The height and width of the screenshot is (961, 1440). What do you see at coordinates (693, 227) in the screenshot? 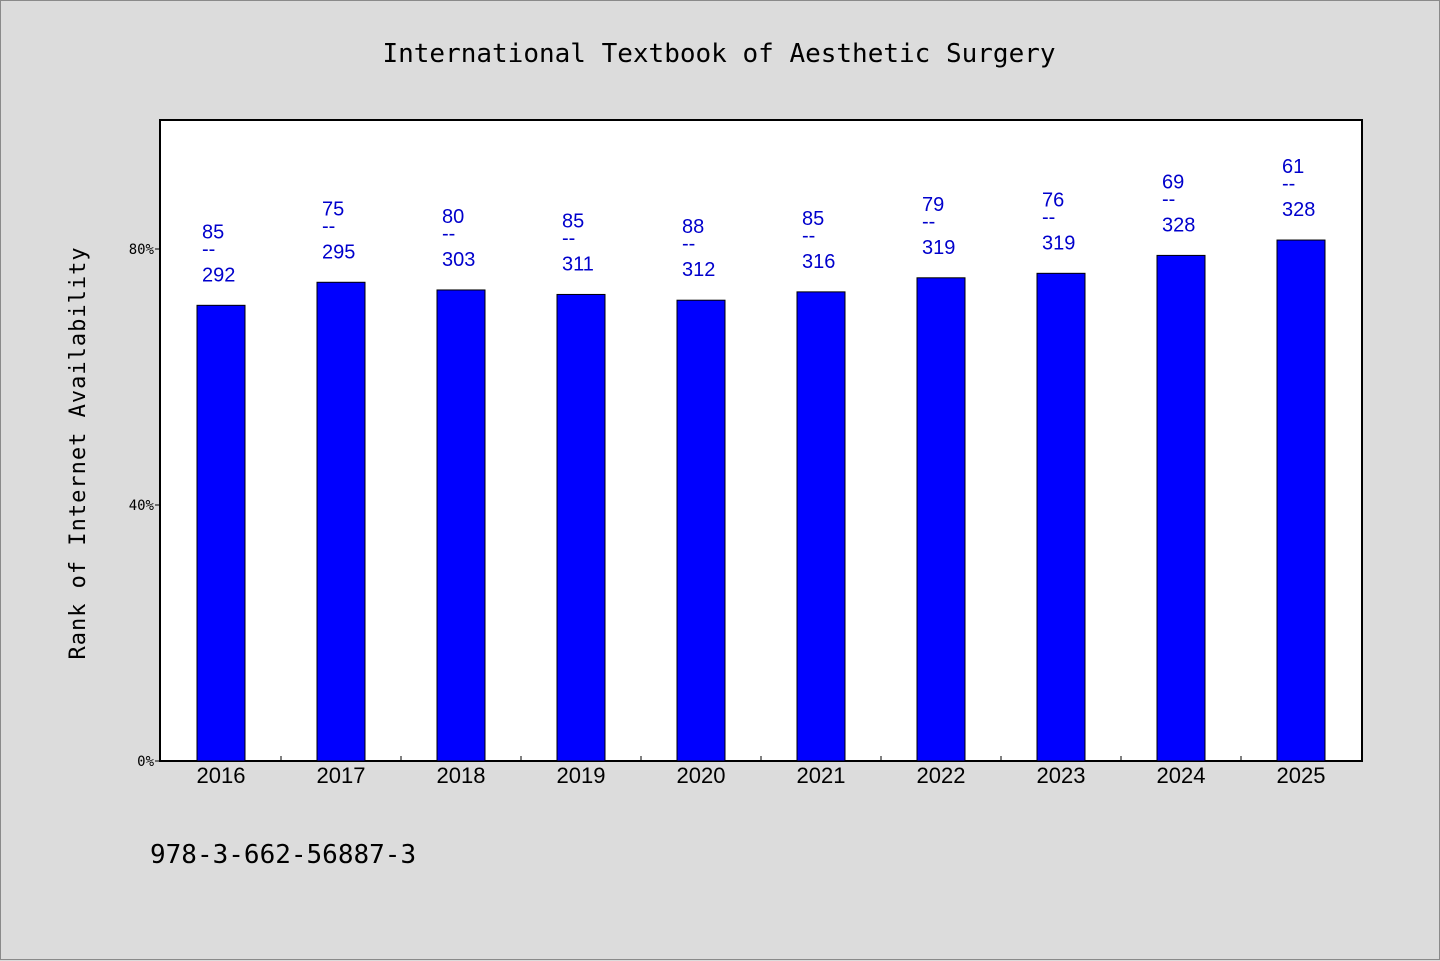
I see `data-label-top: 88` at bounding box center [693, 227].